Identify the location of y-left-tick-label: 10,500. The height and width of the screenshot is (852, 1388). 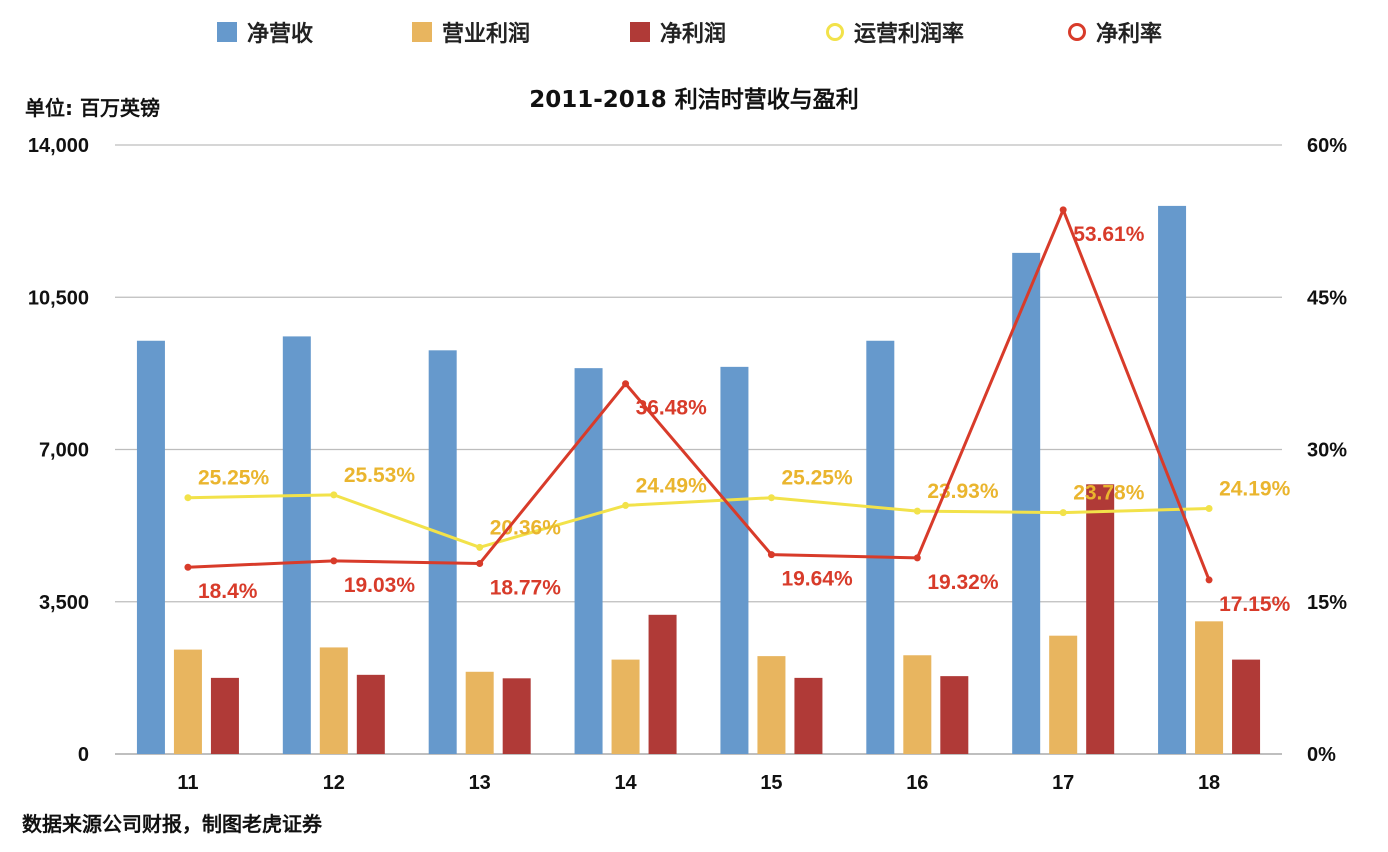
(58, 298).